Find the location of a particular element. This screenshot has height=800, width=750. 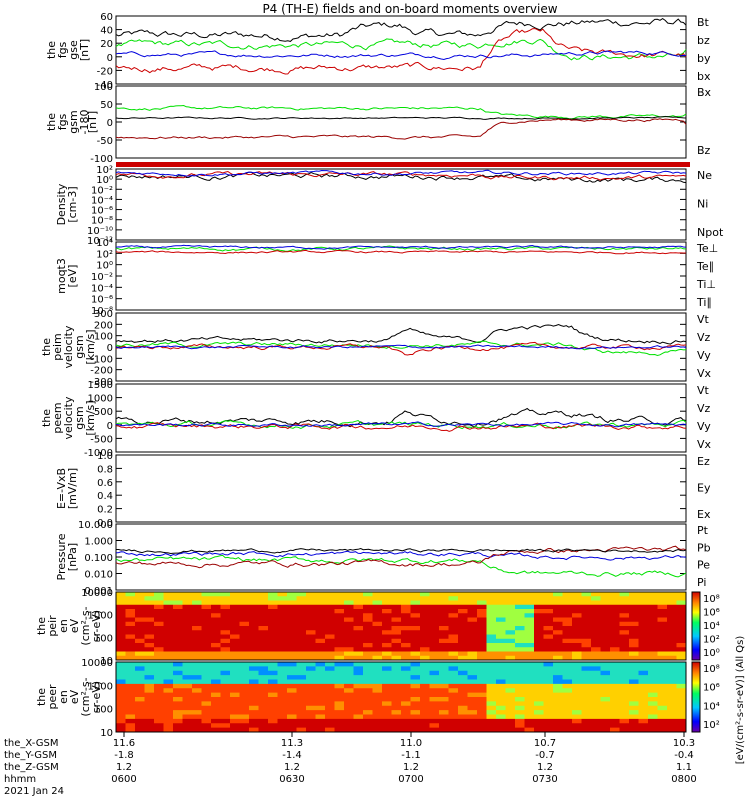

x-tick-label: 0630 is located at coordinates (291, 779).